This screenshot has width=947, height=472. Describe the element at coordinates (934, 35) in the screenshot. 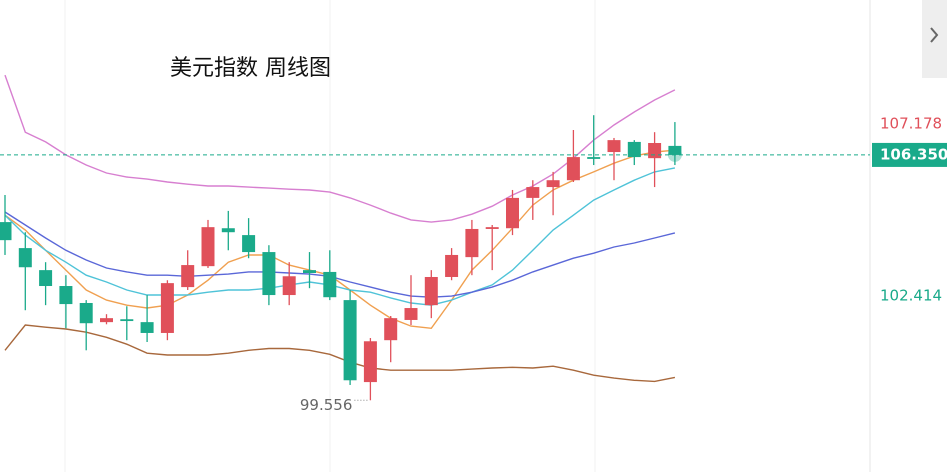

I see `chevron` at that location.